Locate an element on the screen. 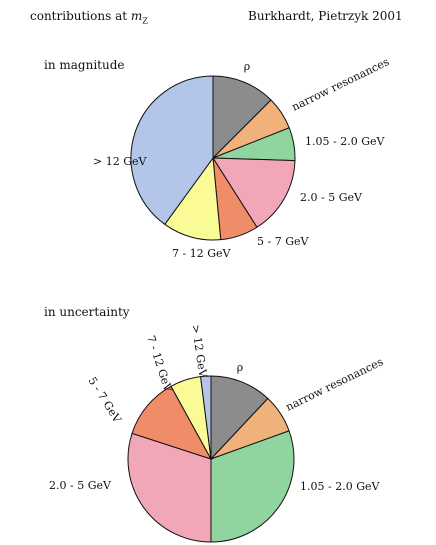  pie-2-label-4: 2.0 - 5 GeV is located at coordinates (80, 485).